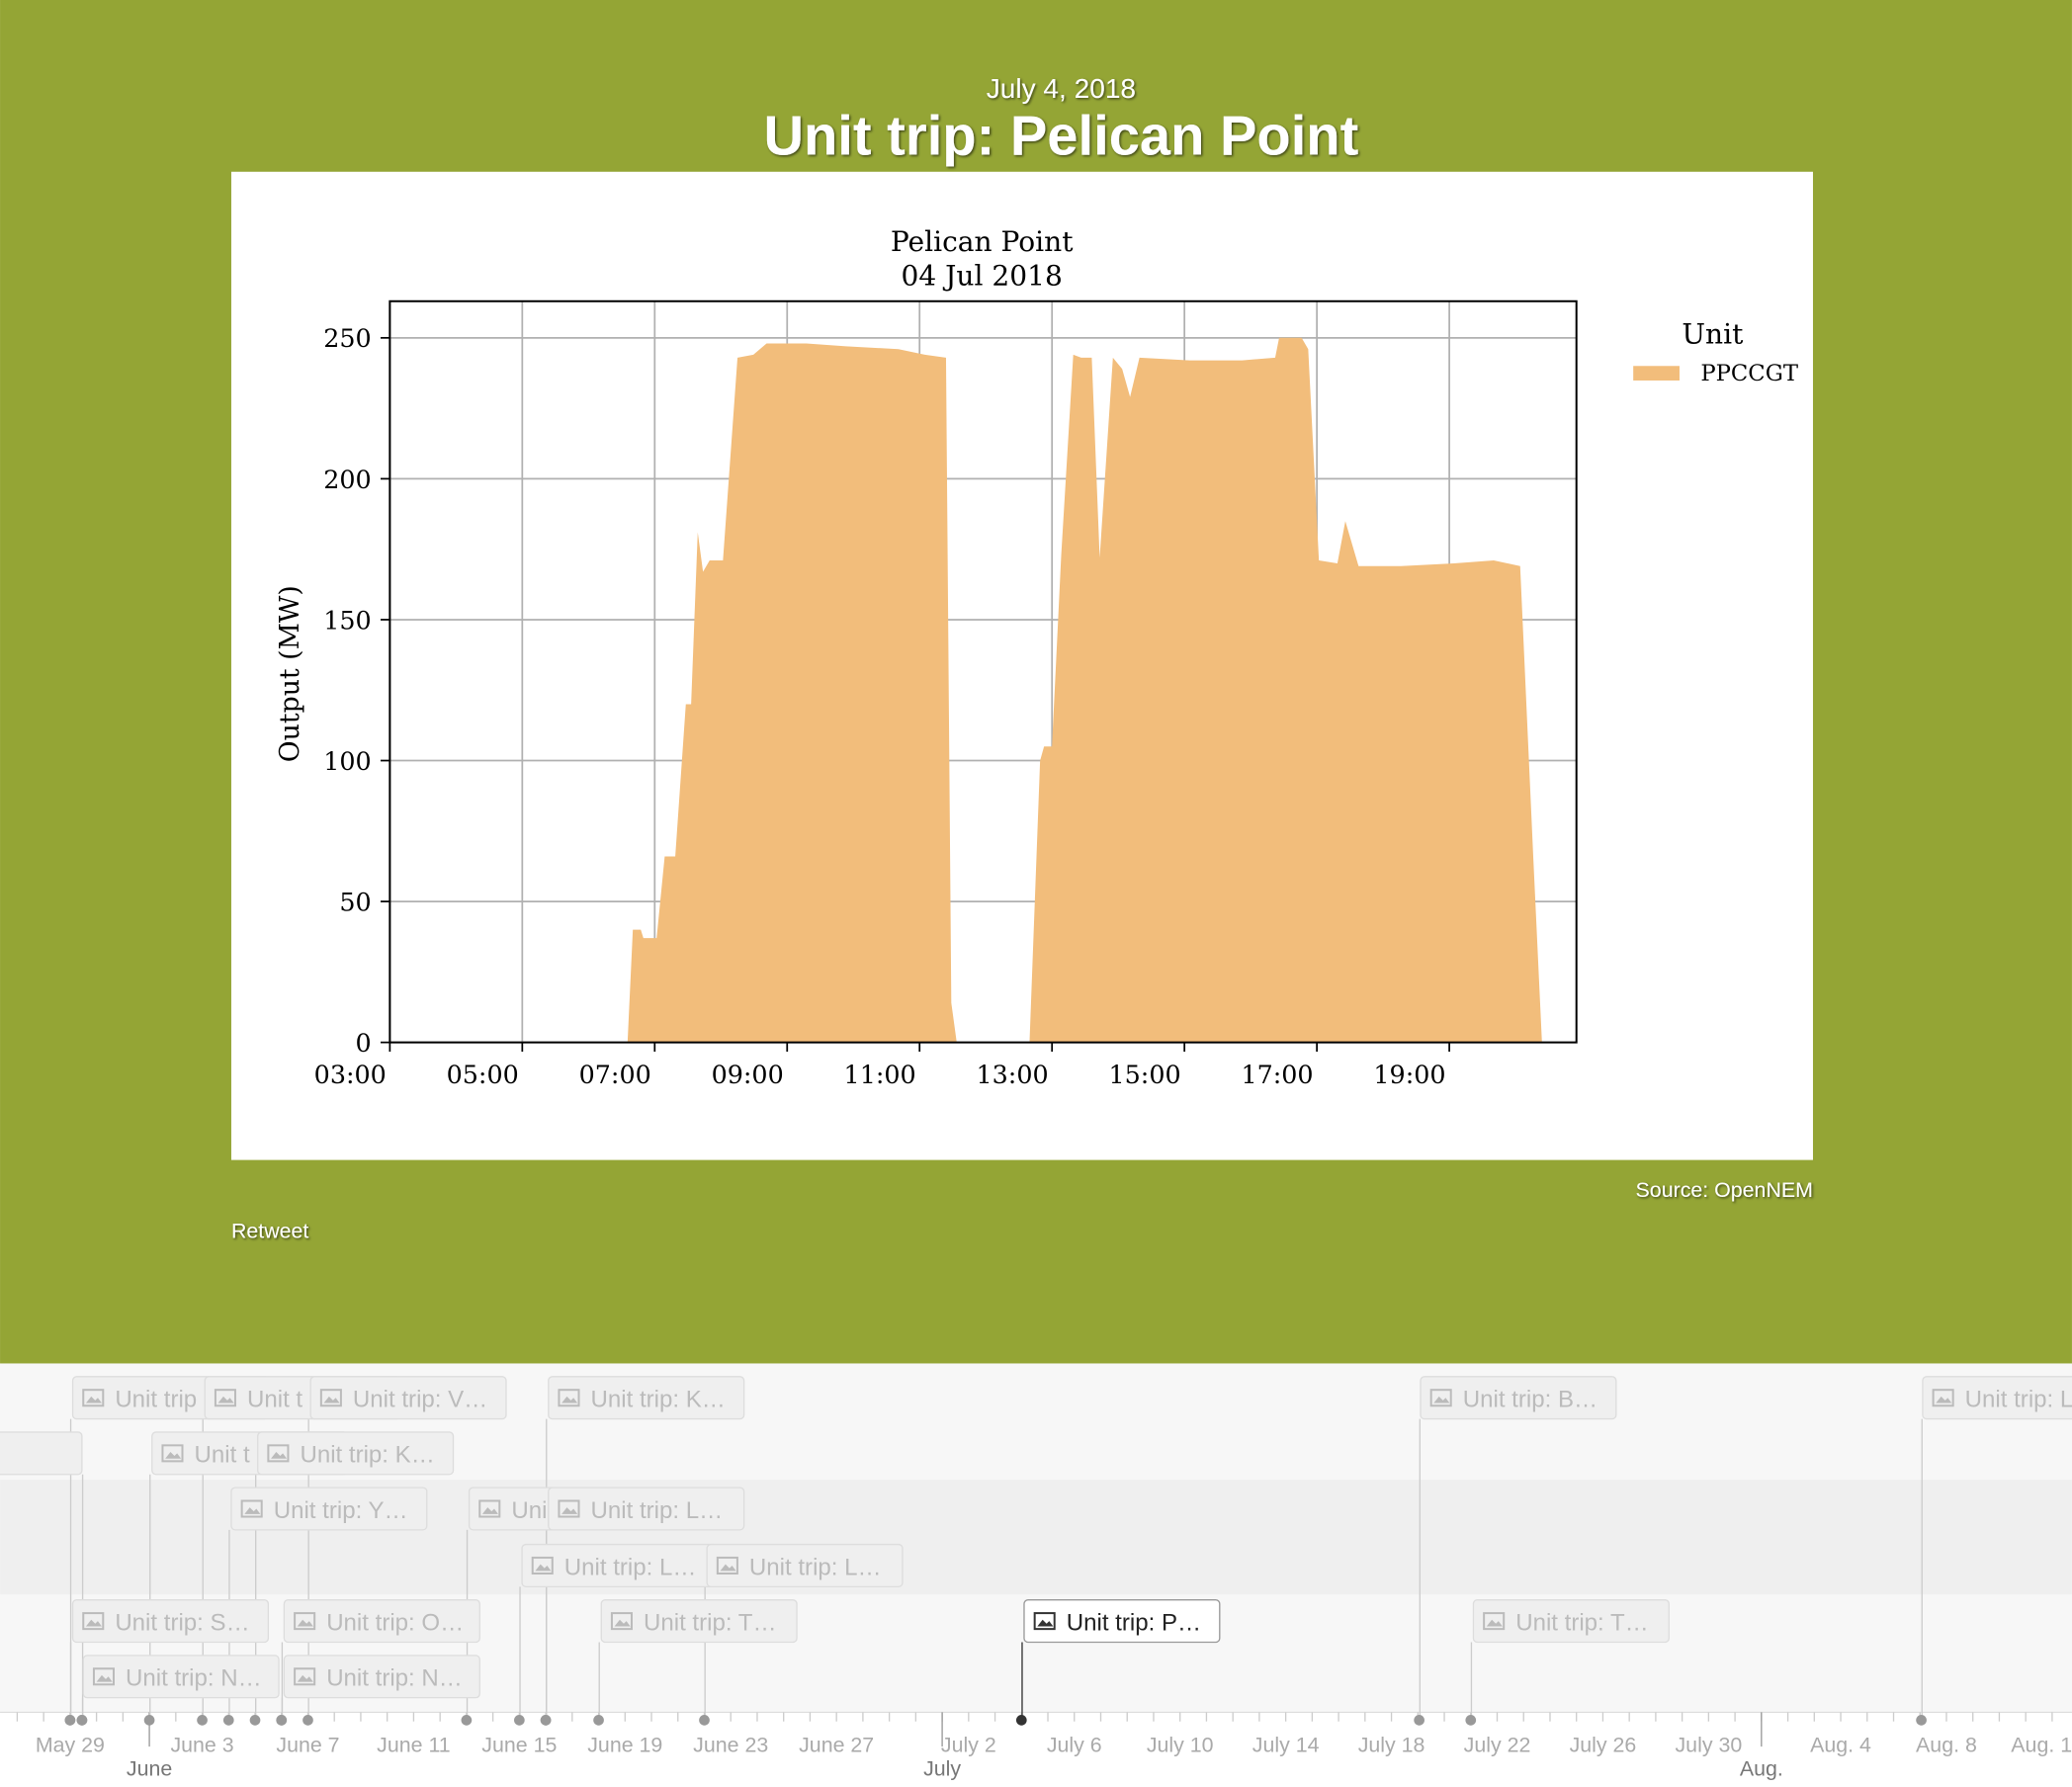 This screenshot has height=1787, width=2072. Describe the element at coordinates (1749, 373) in the screenshot. I see `legend-label: PPCCGT` at that location.